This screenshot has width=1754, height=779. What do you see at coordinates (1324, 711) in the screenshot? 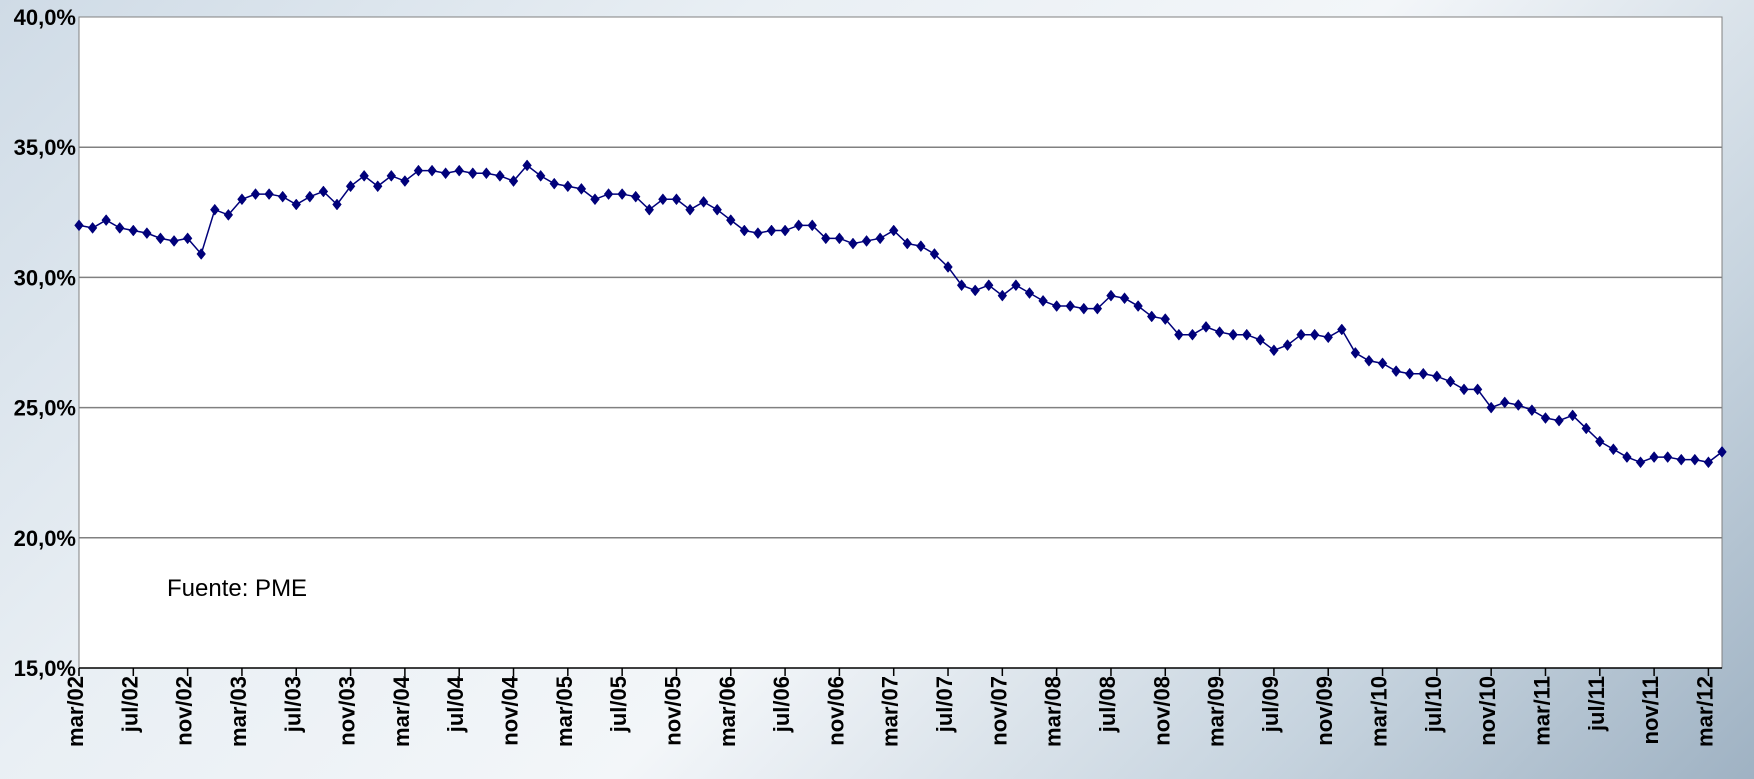
I see `x-tick-label: nov/09` at bounding box center [1324, 711].